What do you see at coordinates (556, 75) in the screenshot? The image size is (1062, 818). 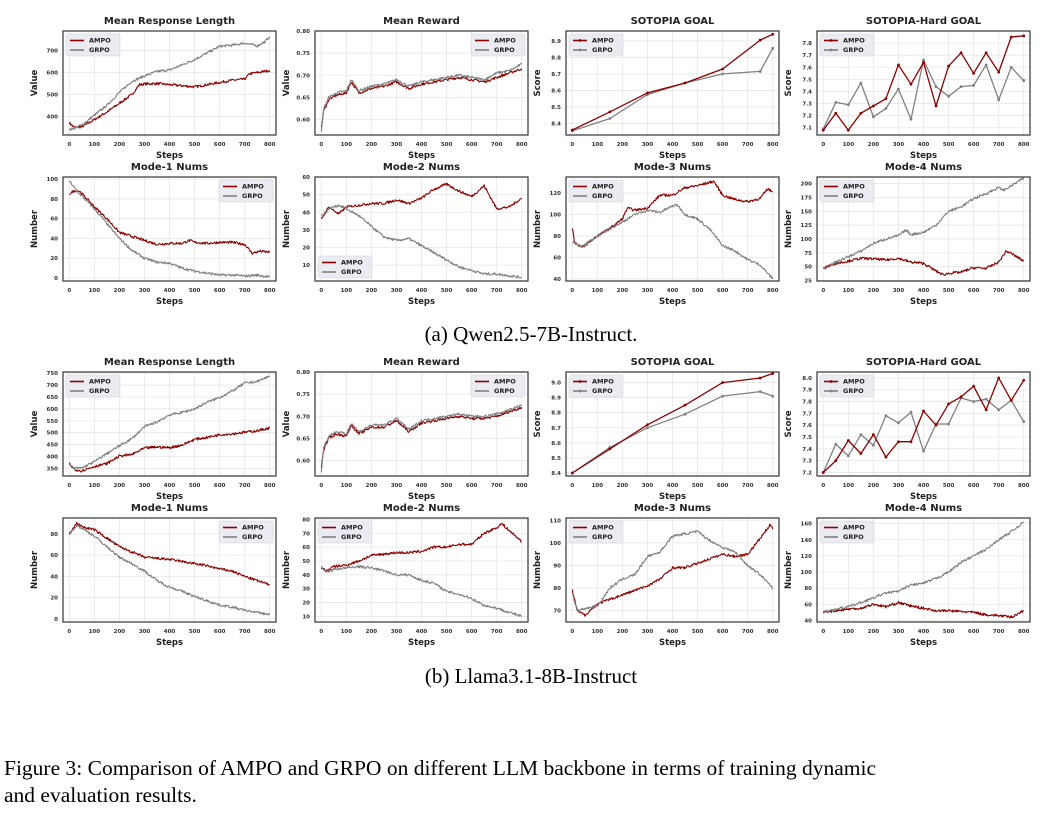 I see `y-tick-label: 8.7` at bounding box center [556, 75].